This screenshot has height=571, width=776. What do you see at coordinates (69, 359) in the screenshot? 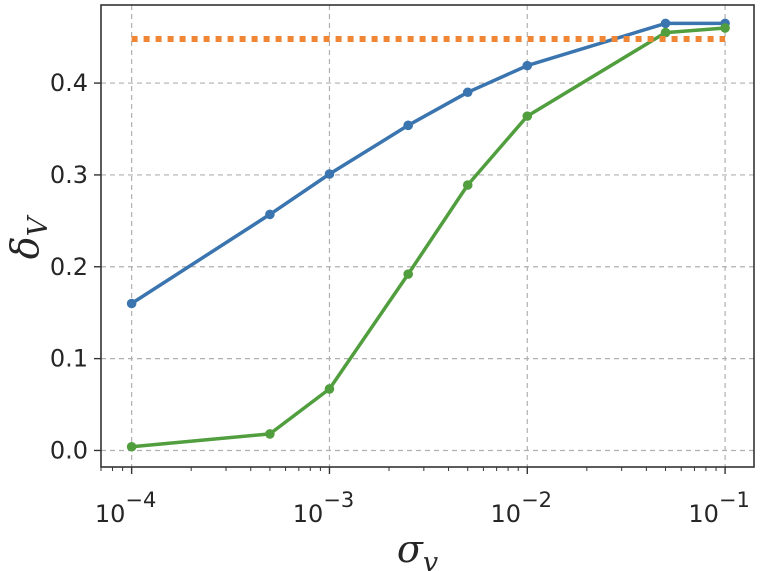
I see `y-tick-label: 0.1` at bounding box center [69, 359].